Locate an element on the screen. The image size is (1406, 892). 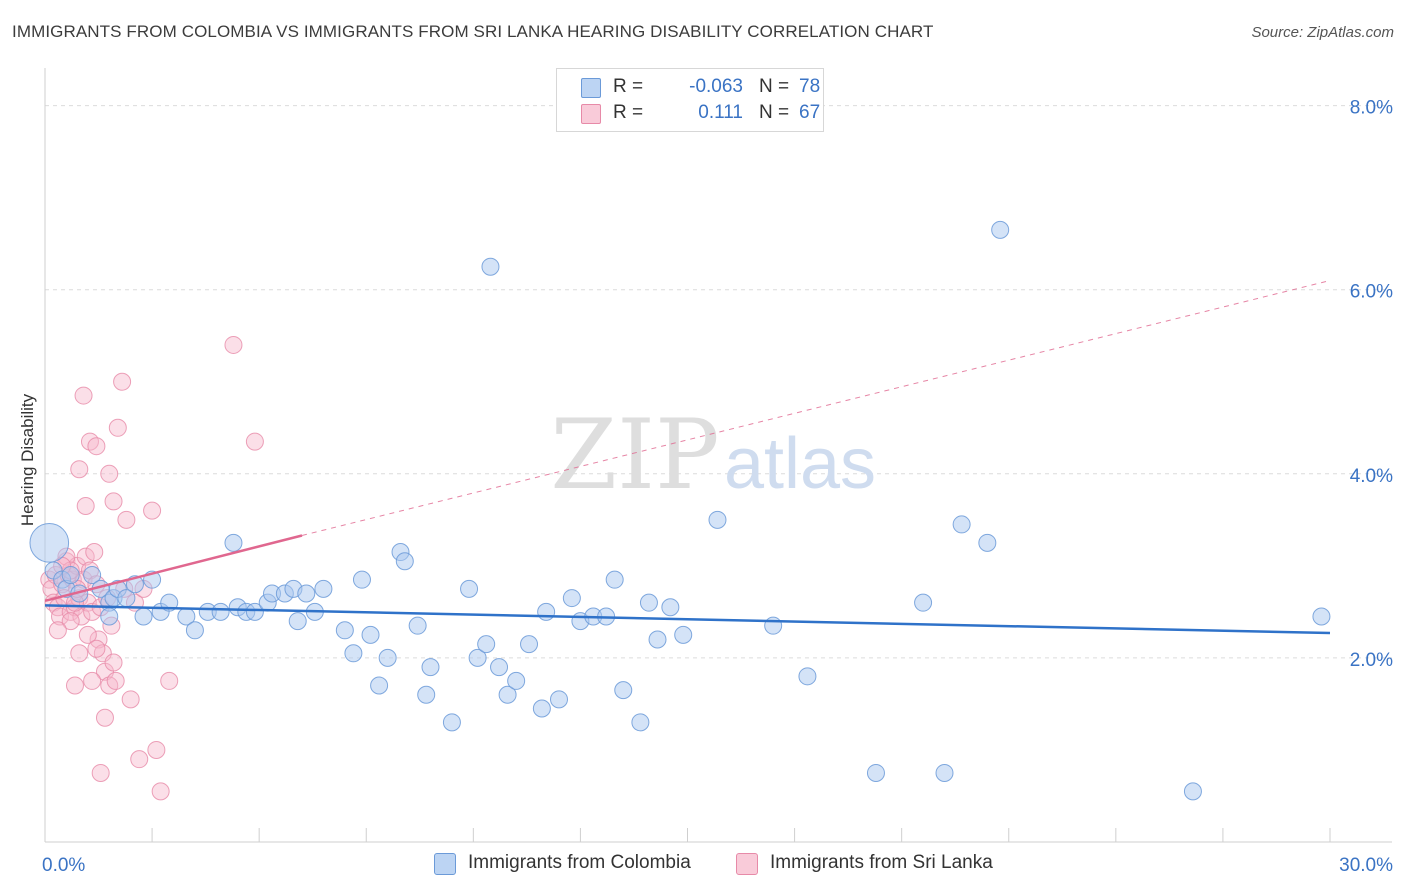
bottom-legend-label-srilanka: Immigrants from Sri Lanka is located at coordinates (881, 862).